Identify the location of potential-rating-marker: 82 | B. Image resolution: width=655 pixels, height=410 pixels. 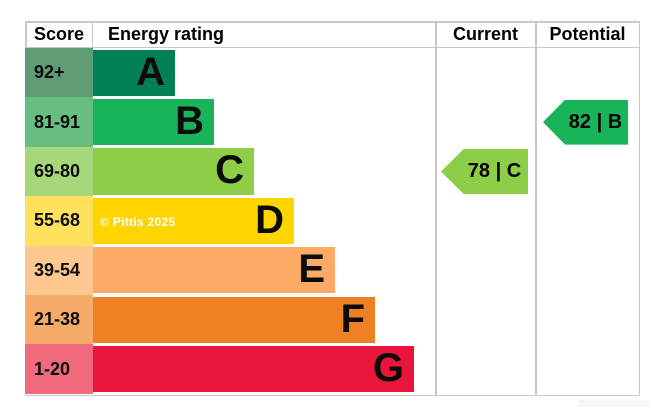
(585, 122).